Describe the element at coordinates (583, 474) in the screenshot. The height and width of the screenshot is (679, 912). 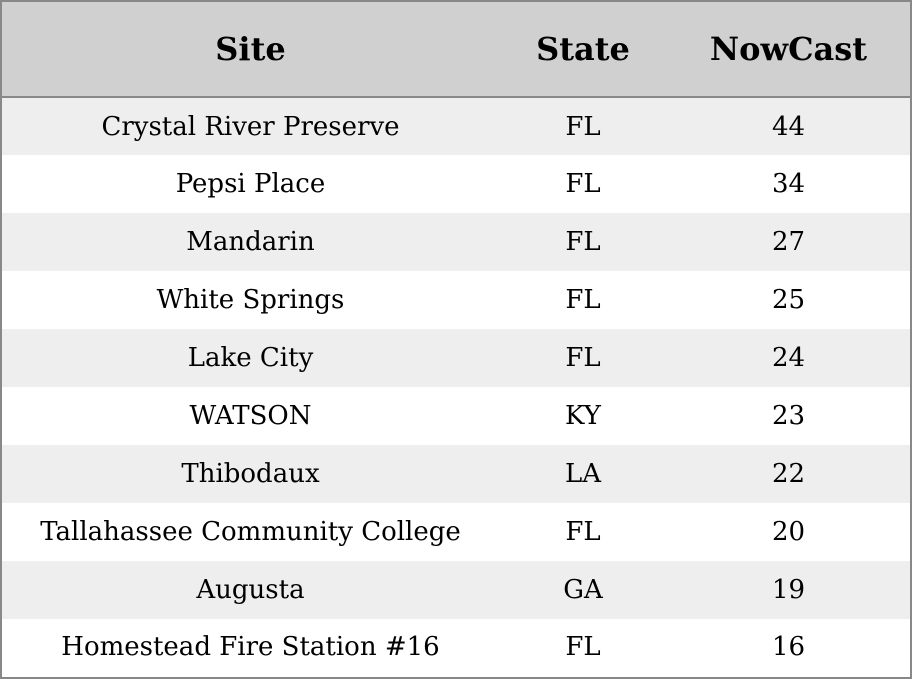
I see `cell-state: LA` at that location.